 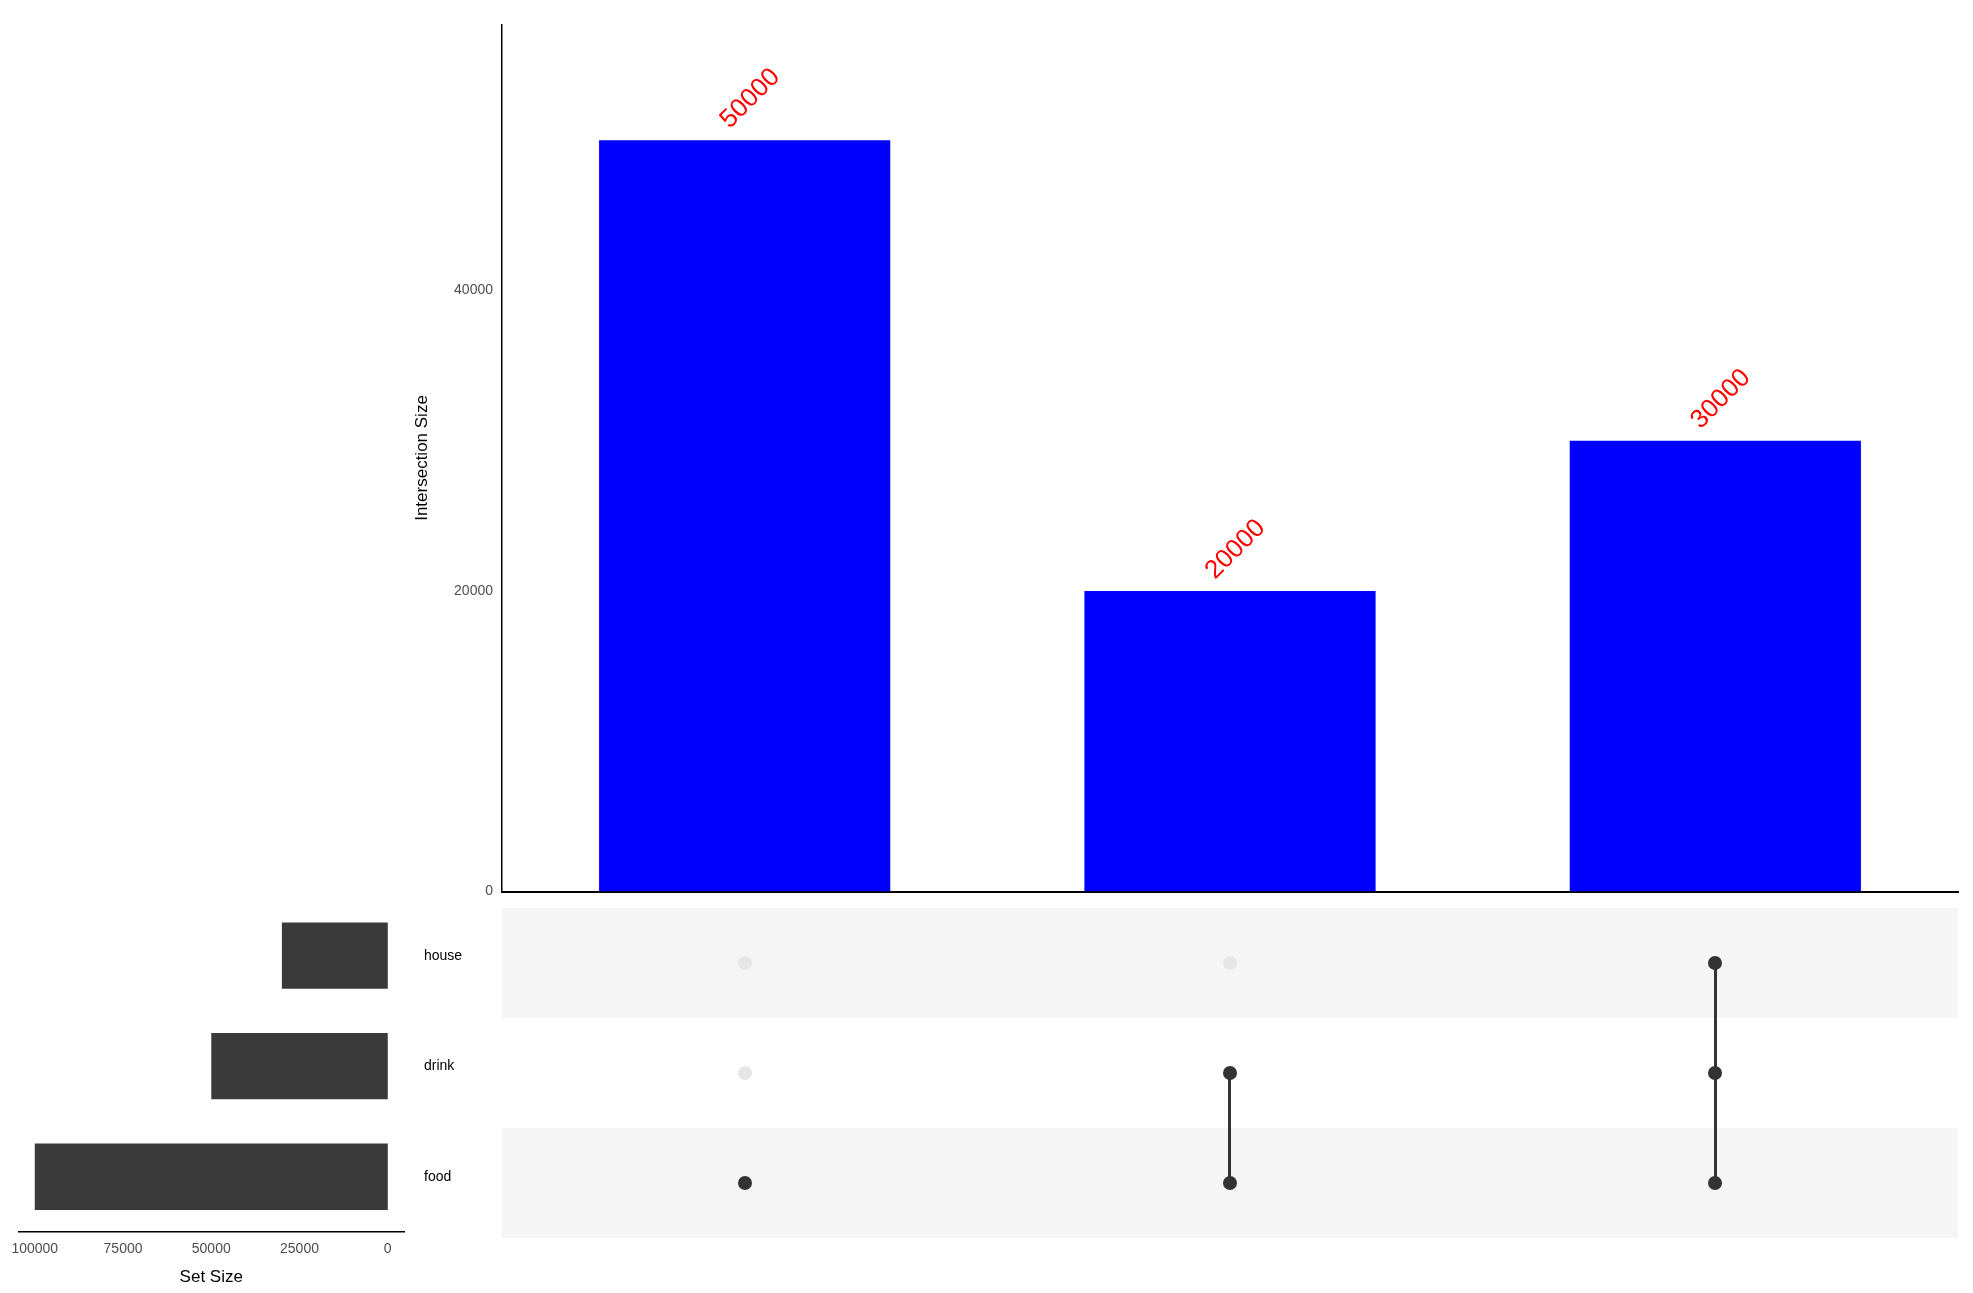 I want to click on y-tick-label: 40000, so click(x=474, y=289).